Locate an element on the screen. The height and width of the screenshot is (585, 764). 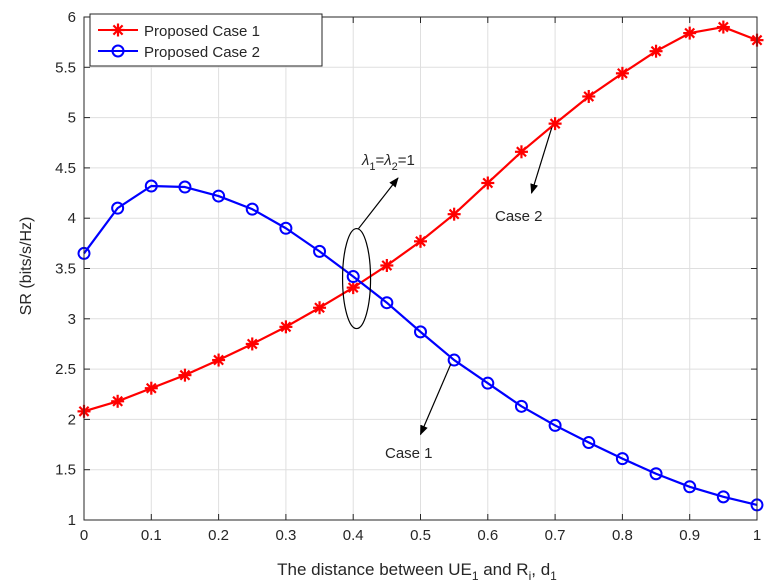
legend-box is located at coordinates (206, 40).